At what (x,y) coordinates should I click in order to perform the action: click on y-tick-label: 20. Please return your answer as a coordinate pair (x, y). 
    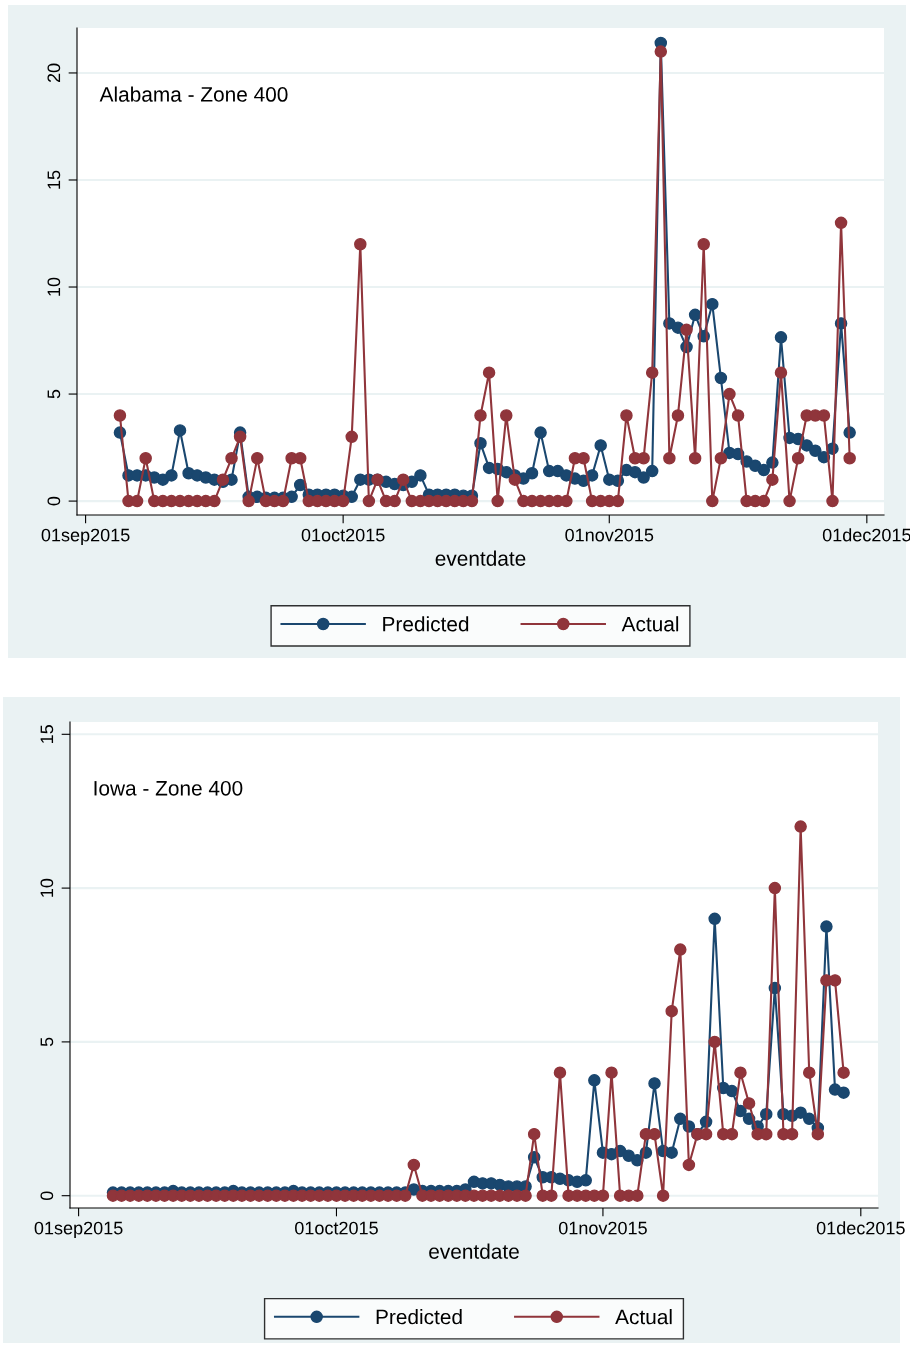
    Looking at the image, I should click on (54, 73).